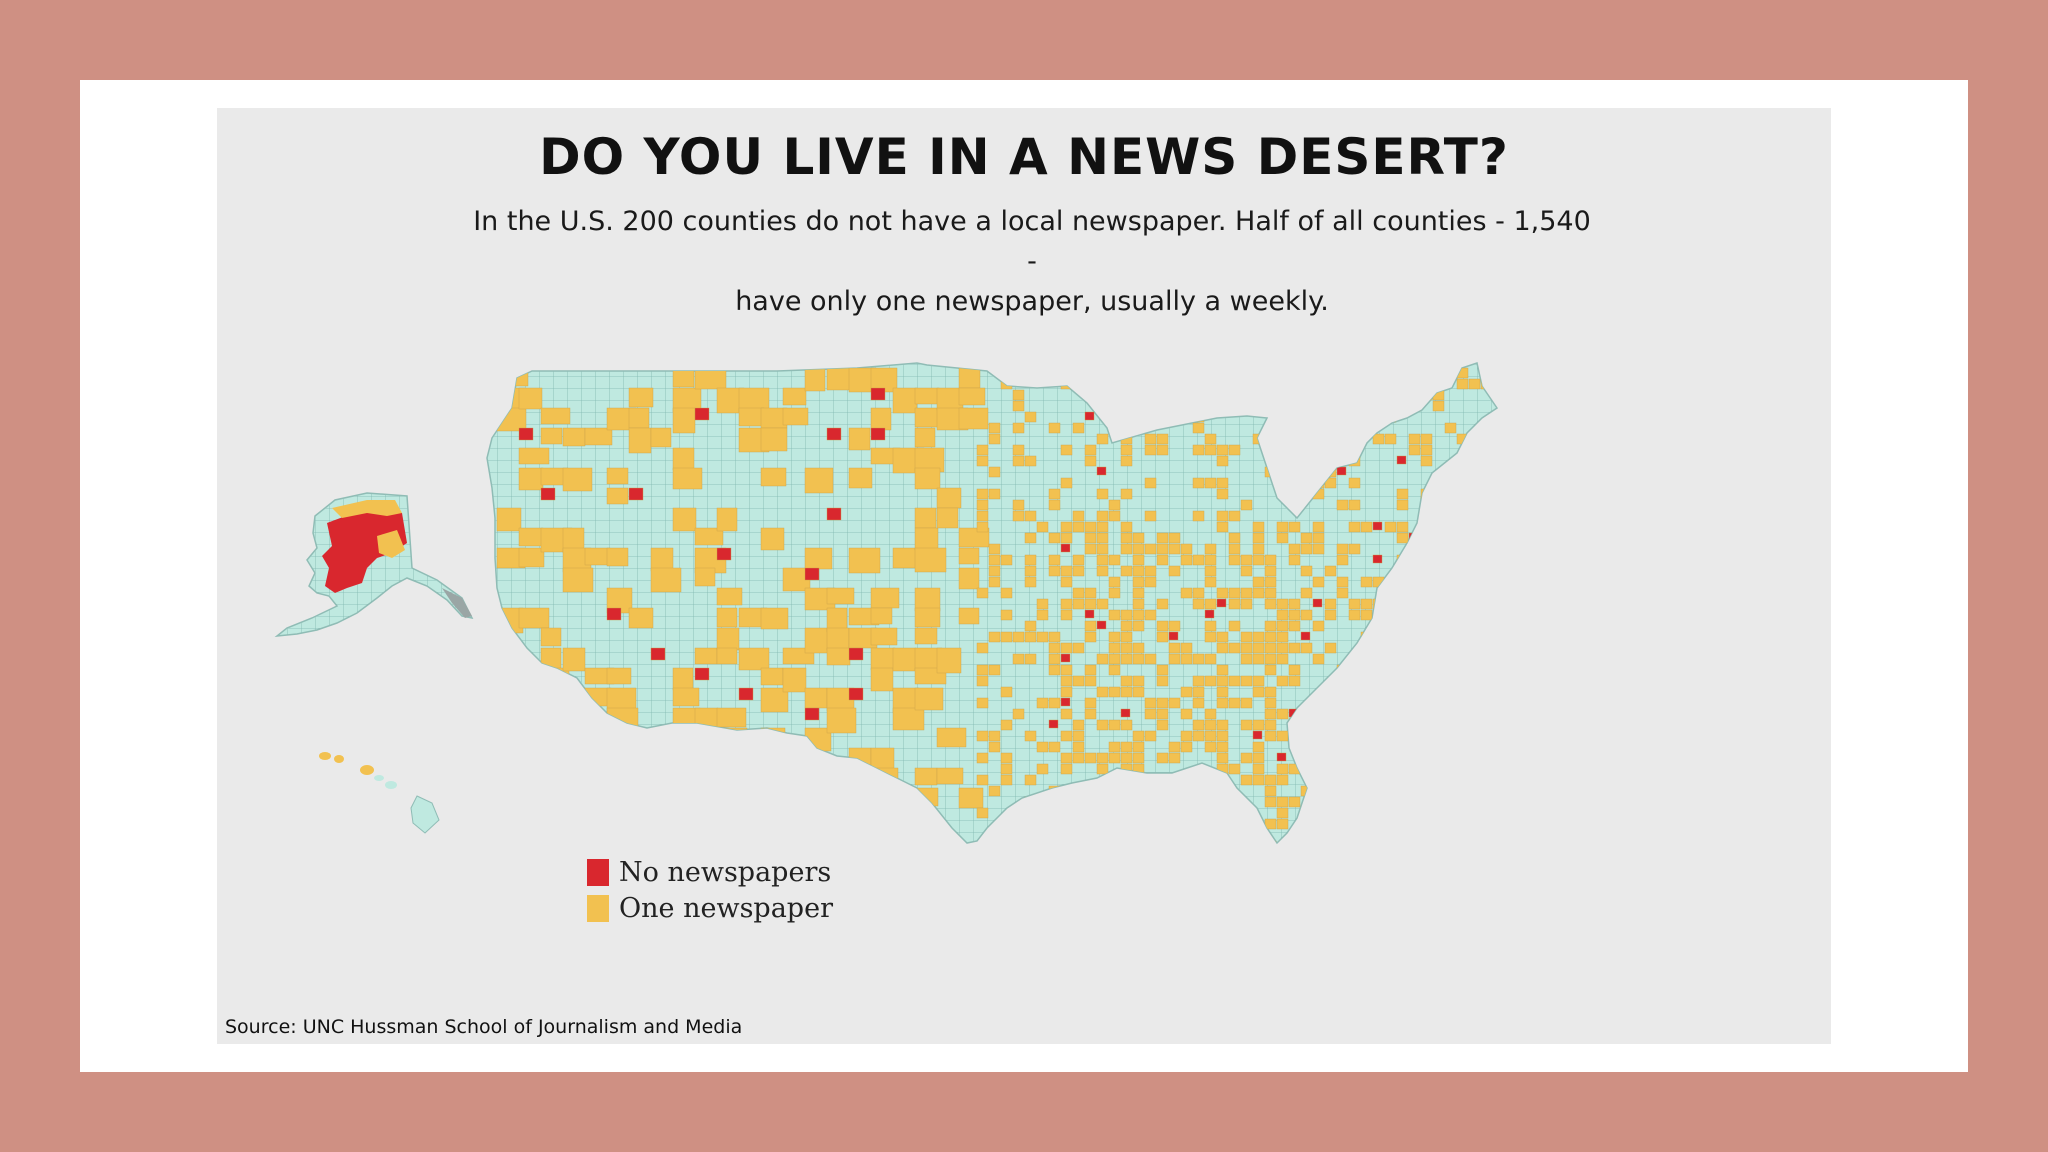 The height and width of the screenshot is (1152, 2048). Describe the element at coordinates (598, 908) in the screenshot. I see `legend-swatch-yellow` at that location.